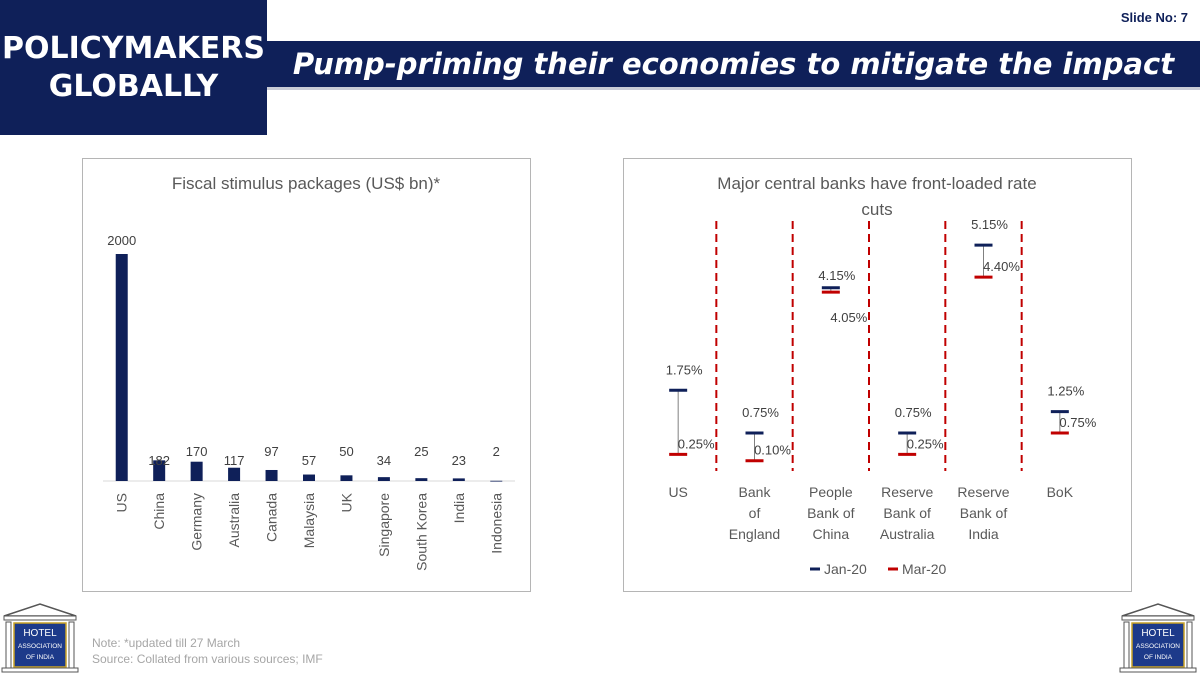 The image size is (1200, 675). I want to click on hotel-association-logo-left: HOTEL ASSOCIATION OF INDIA, so click(40, 638).